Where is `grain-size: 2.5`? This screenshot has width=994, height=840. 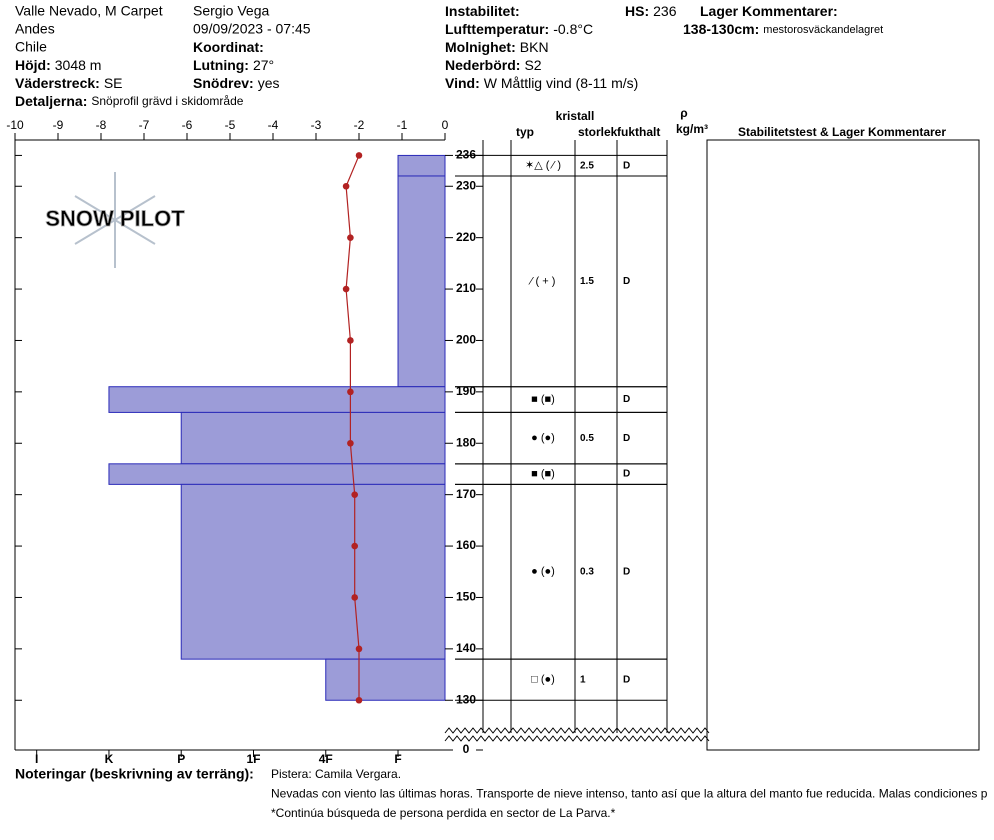
grain-size: 2.5 is located at coordinates (587, 165).